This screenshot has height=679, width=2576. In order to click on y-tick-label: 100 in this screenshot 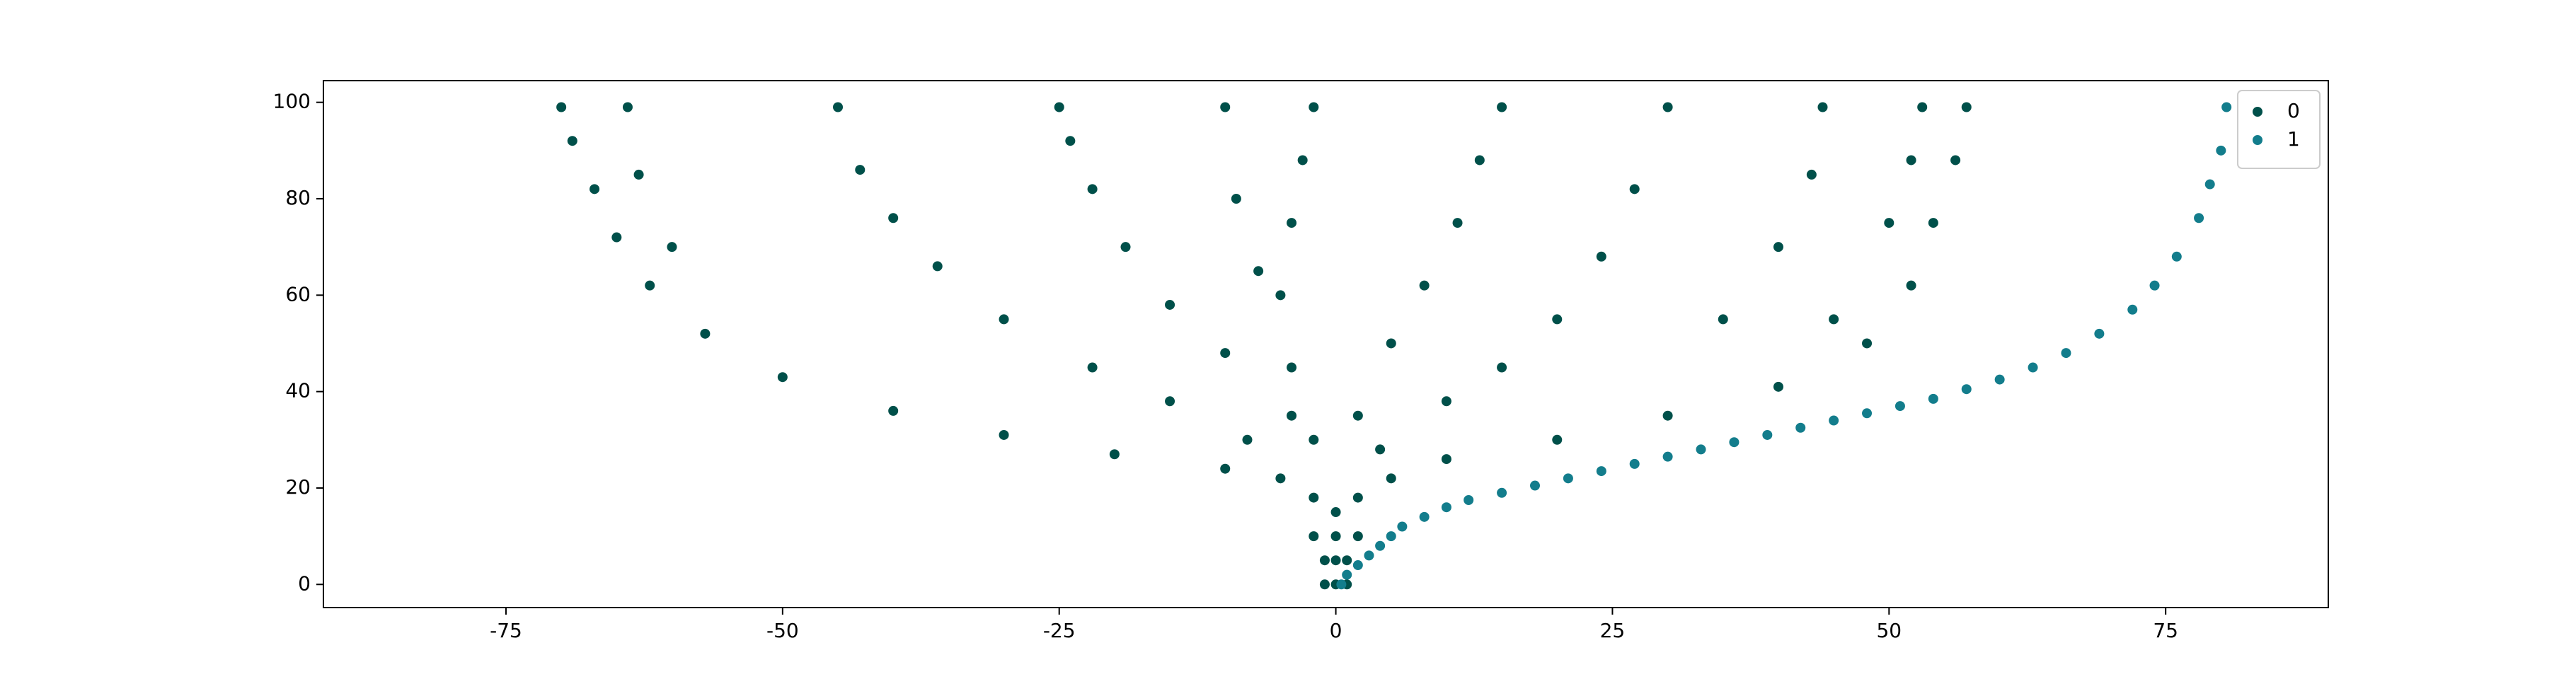, I will do `click(292, 101)`.